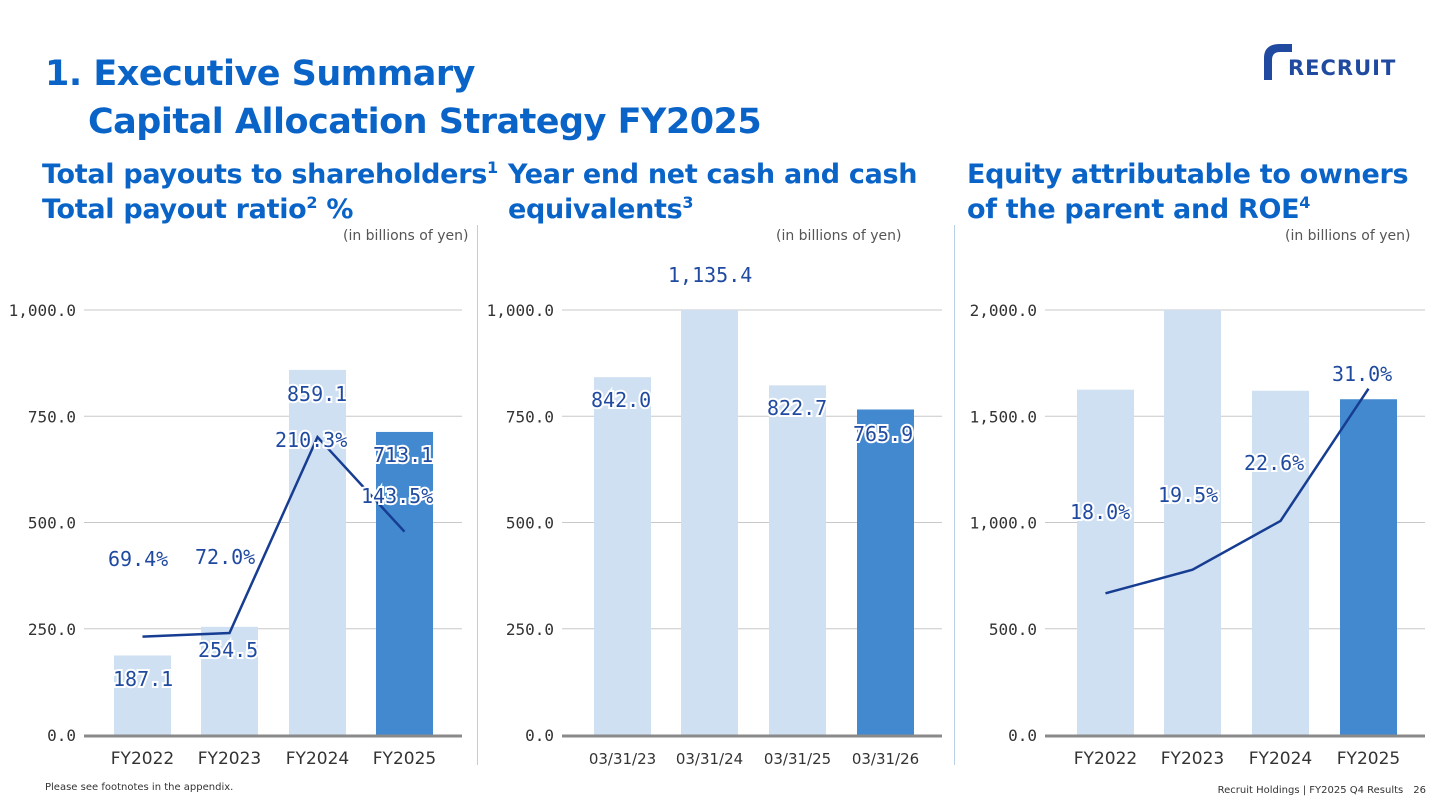 The image size is (1440, 810). I want to click on chart-3-y-tick: 1,500.0, so click(1003, 416).